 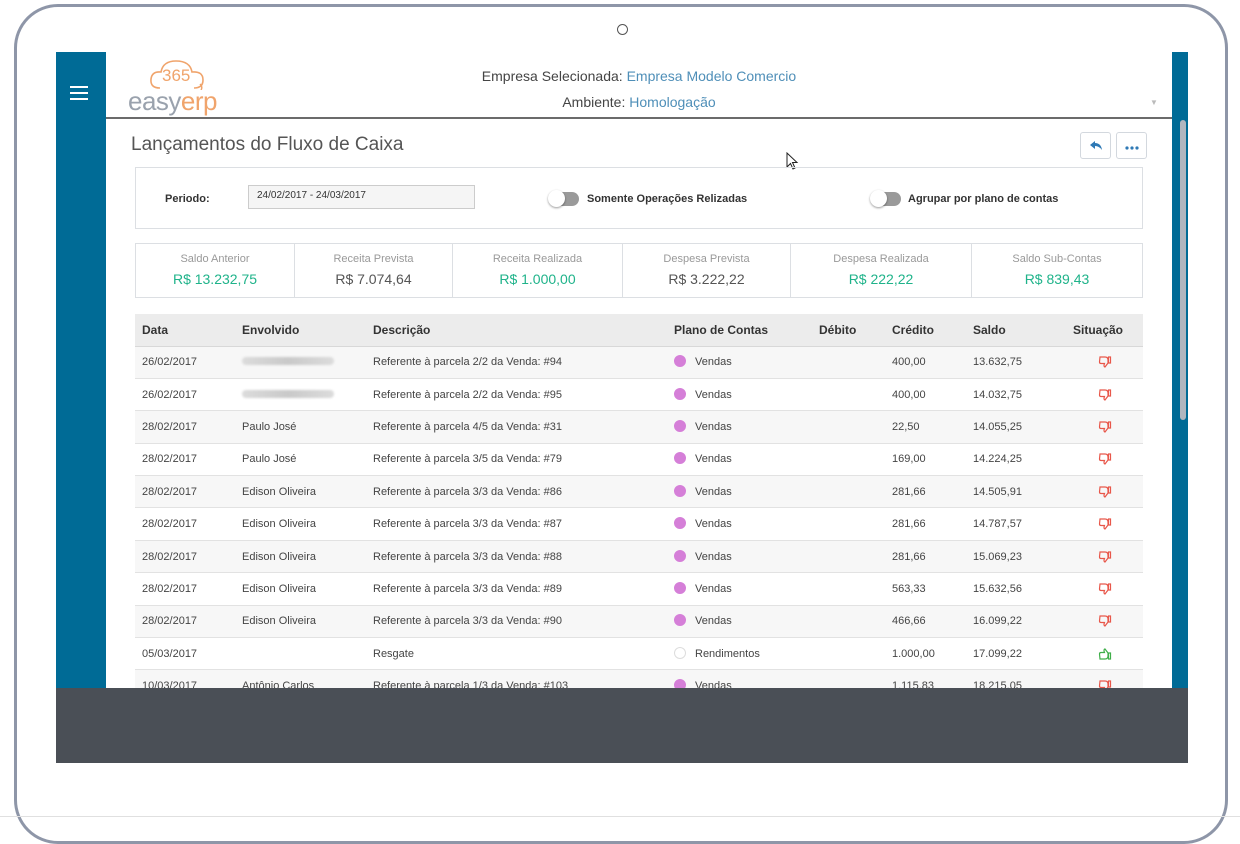 I want to click on more-options-button, so click(x=1131, y=145).